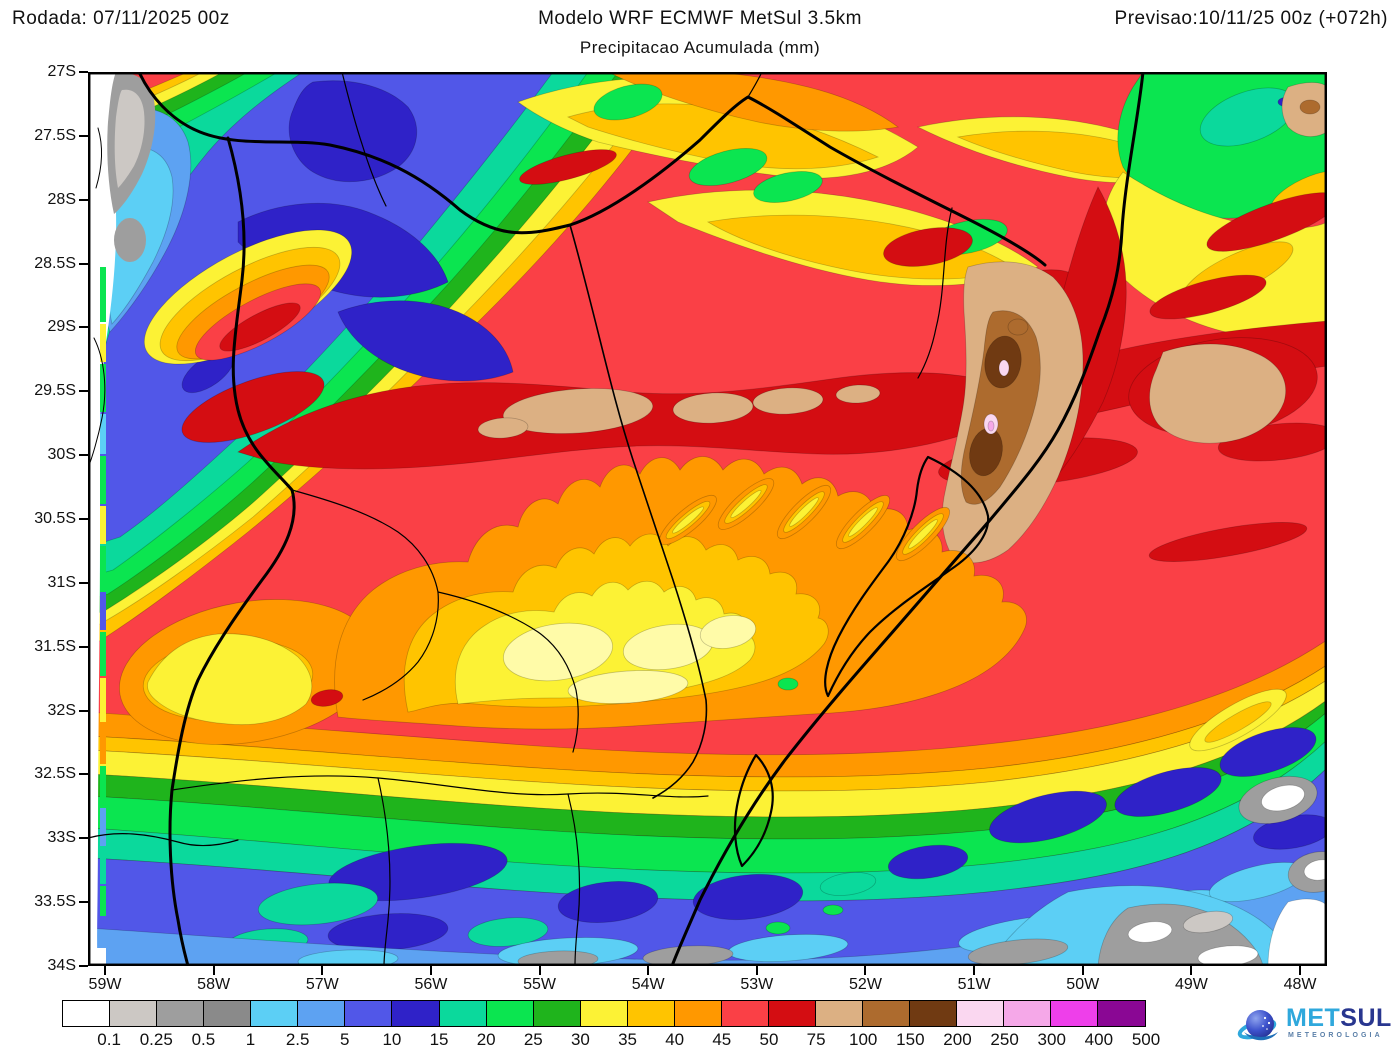  What do you see at coordinates (55, 902) in the screenshot?
I see `y-axis-label: 33.5S` at bounding box center [55, 902].